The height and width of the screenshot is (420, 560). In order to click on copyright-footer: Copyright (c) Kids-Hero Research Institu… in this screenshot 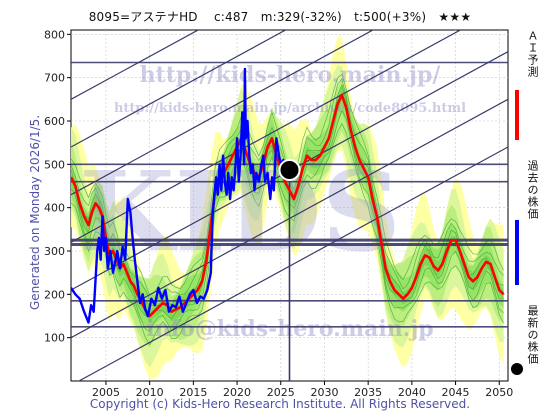, I will do `click(280, 404)`.